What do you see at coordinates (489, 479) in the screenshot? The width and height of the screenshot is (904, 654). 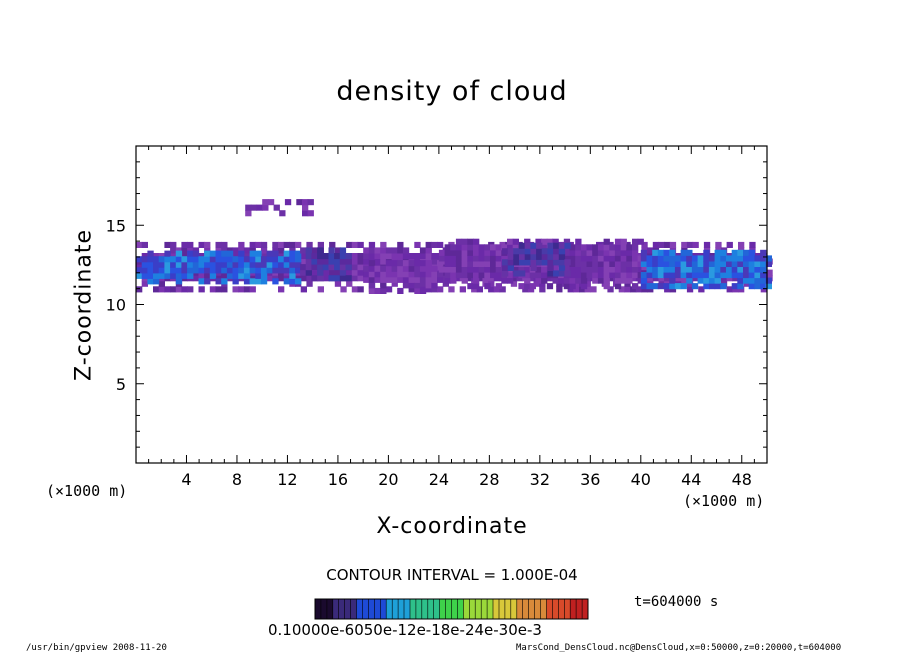 I see `x-tick-label: 28` at bounding box center [489, 479].